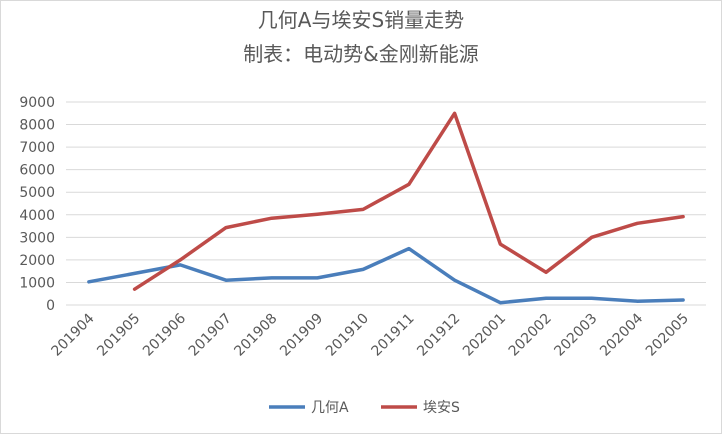 The height and width of the screenshot is (434, 722). What do you see at coordinates (37, 193) in the screenshot?
I see `y-tick-label: 5000` at bounding box center [37, 193].